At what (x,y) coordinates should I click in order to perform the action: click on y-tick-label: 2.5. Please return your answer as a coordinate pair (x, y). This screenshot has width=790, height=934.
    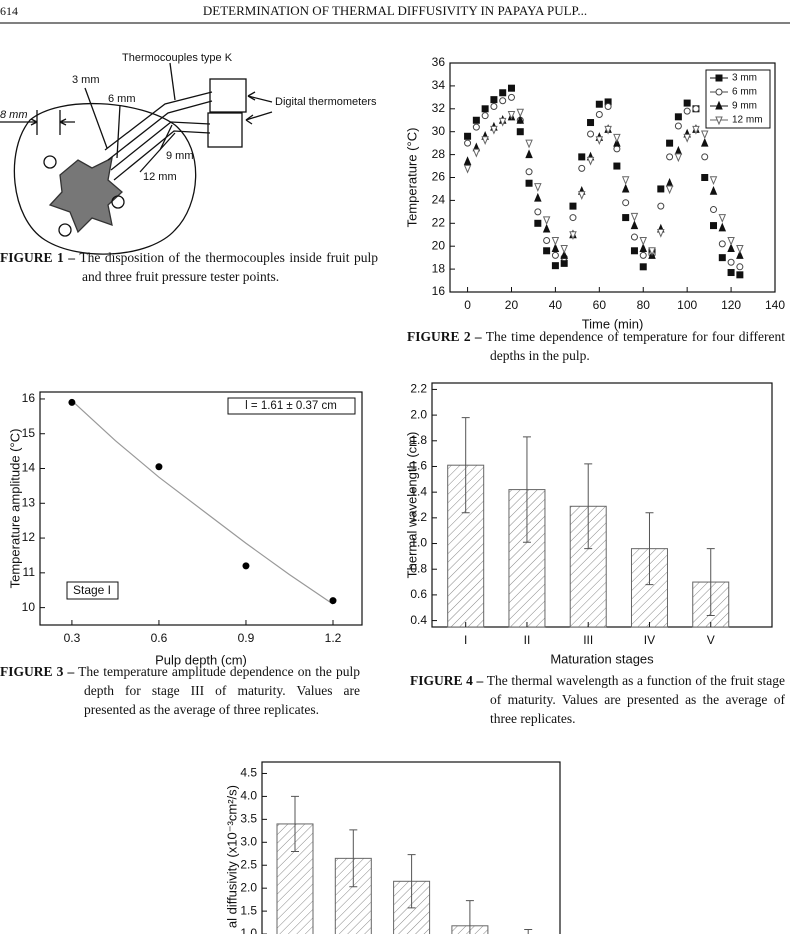
    Looking at the image, I should click on (248, 864).